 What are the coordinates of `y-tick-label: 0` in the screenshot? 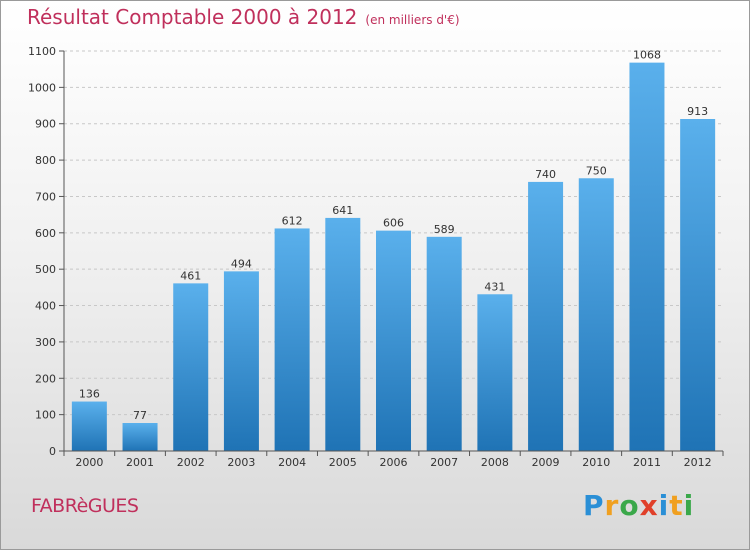 It's located at (52, 451).